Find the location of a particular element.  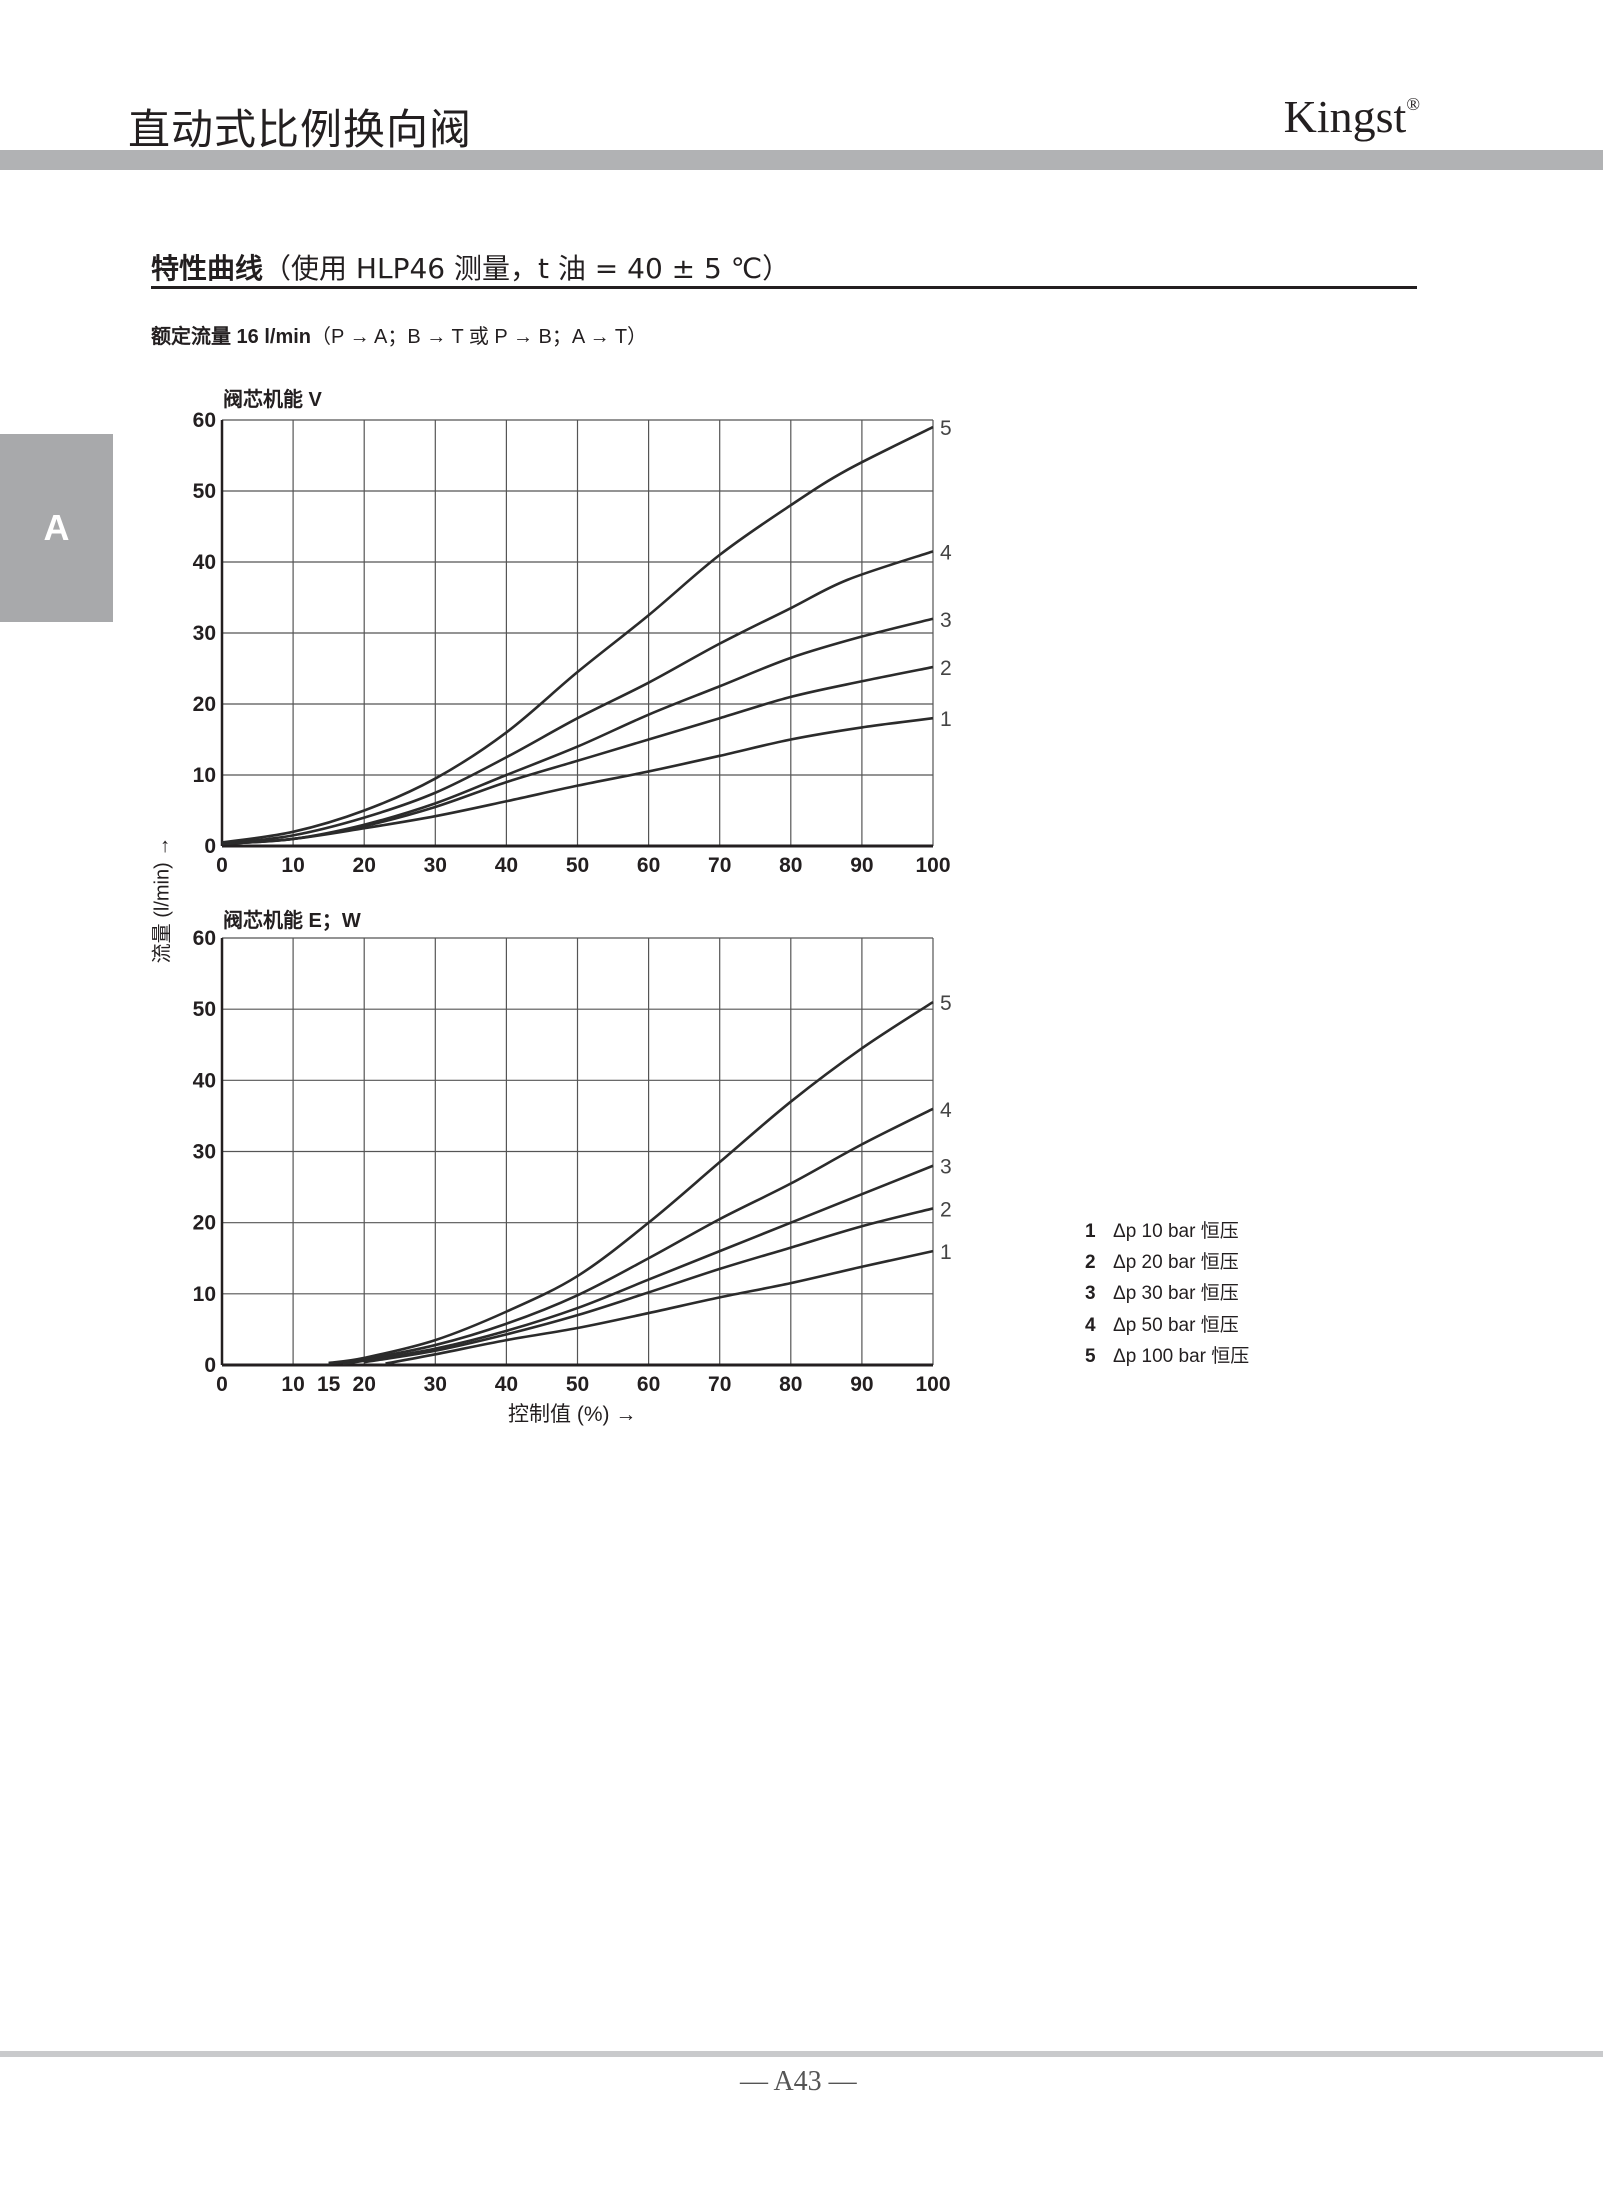

subtitle: 额定流量 16 l/min（P → A；B → T 或 P → B；A → T） is located at coordinates (399, 334).